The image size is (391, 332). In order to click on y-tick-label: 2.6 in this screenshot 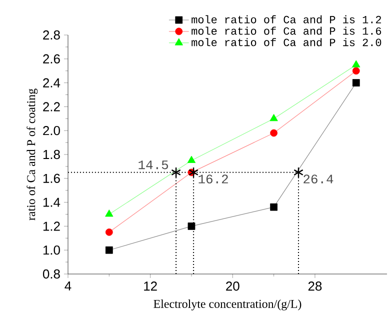, I will do `click(51, 59)`.